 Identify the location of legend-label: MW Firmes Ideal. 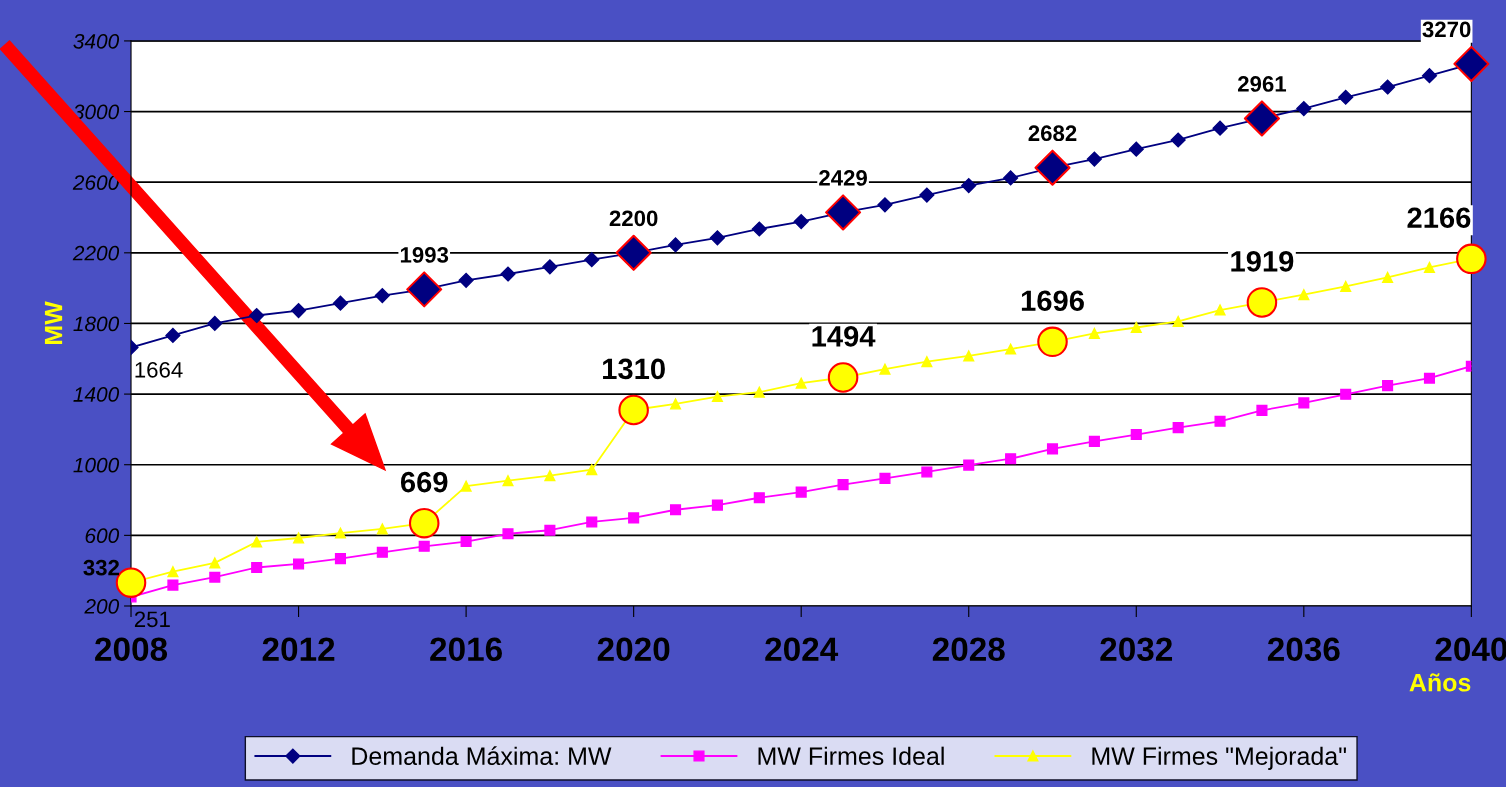
(851, 756).